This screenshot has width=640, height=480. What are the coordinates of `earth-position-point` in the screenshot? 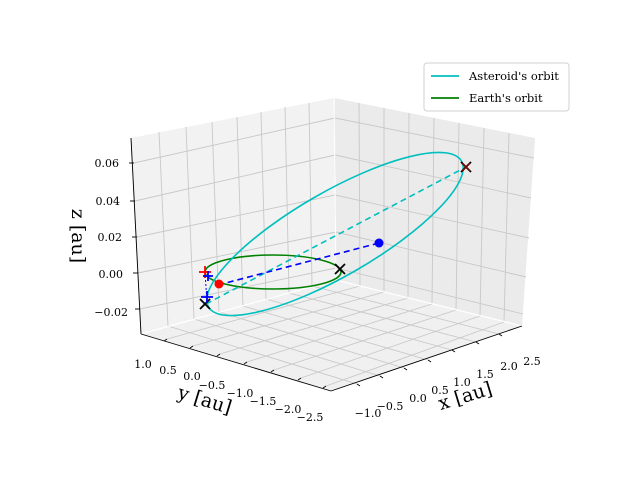 It's located at (219, 284).